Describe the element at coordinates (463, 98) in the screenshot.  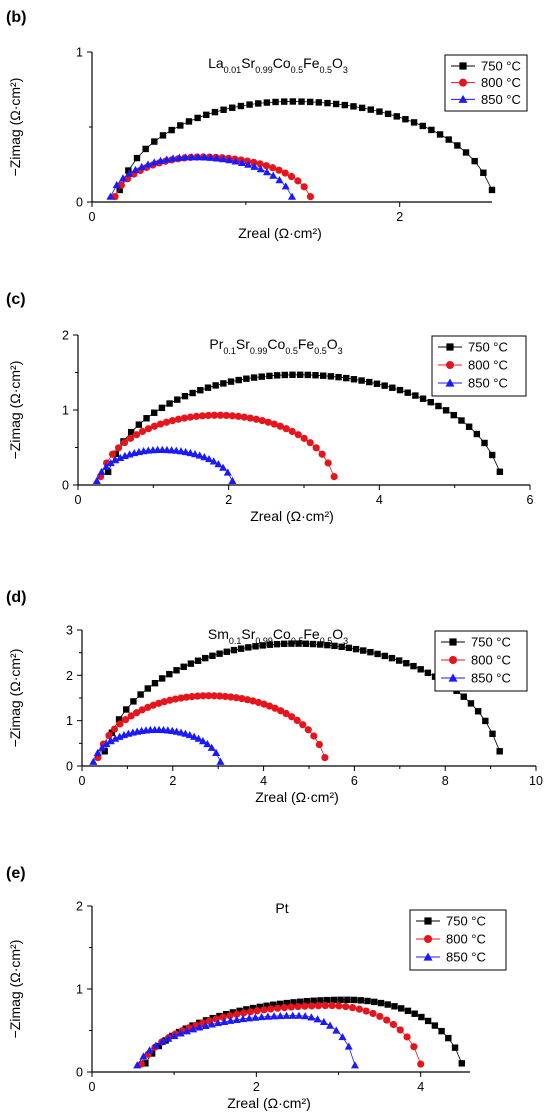
I see `legend-marker` at that location.